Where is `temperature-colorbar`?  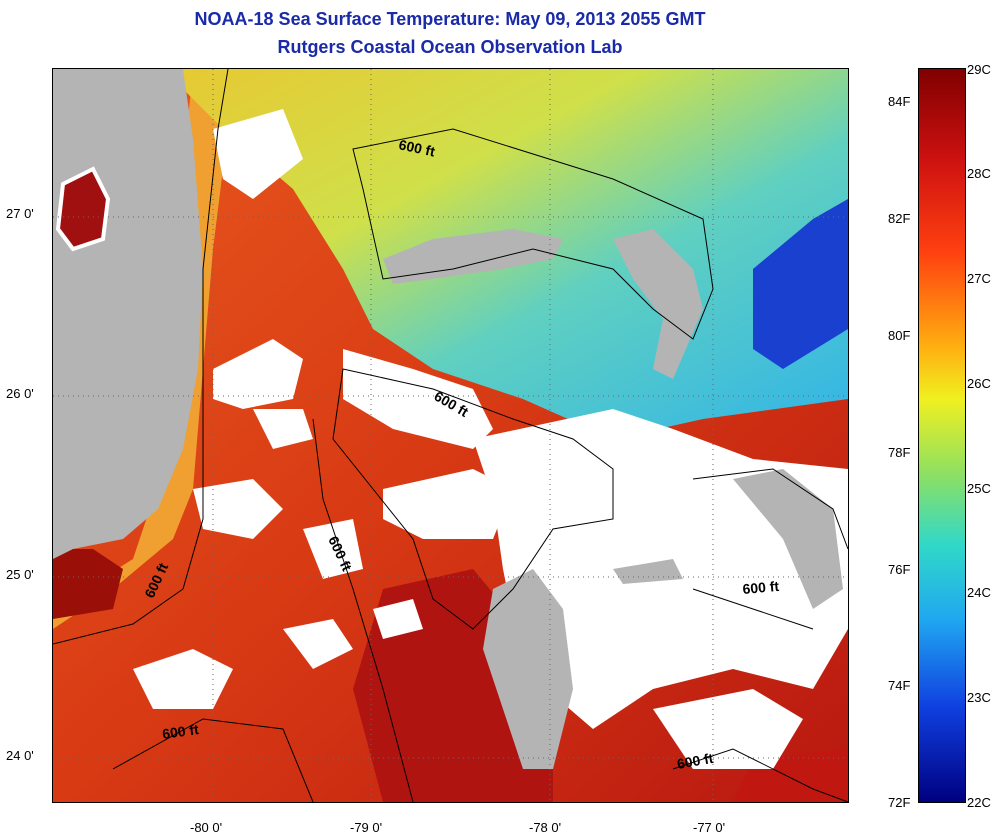 temperature-colorbar is located at coordinates (942, 435).